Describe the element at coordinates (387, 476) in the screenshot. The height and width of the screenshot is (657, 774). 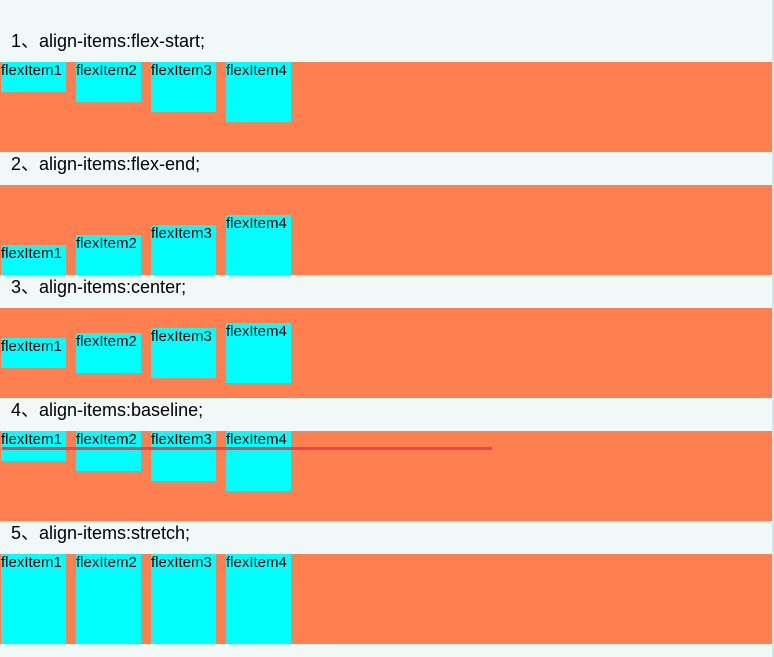
I see `flex-container-baseline: flexItem1 flexItem2 flexItem3 flexItem4` at that location.